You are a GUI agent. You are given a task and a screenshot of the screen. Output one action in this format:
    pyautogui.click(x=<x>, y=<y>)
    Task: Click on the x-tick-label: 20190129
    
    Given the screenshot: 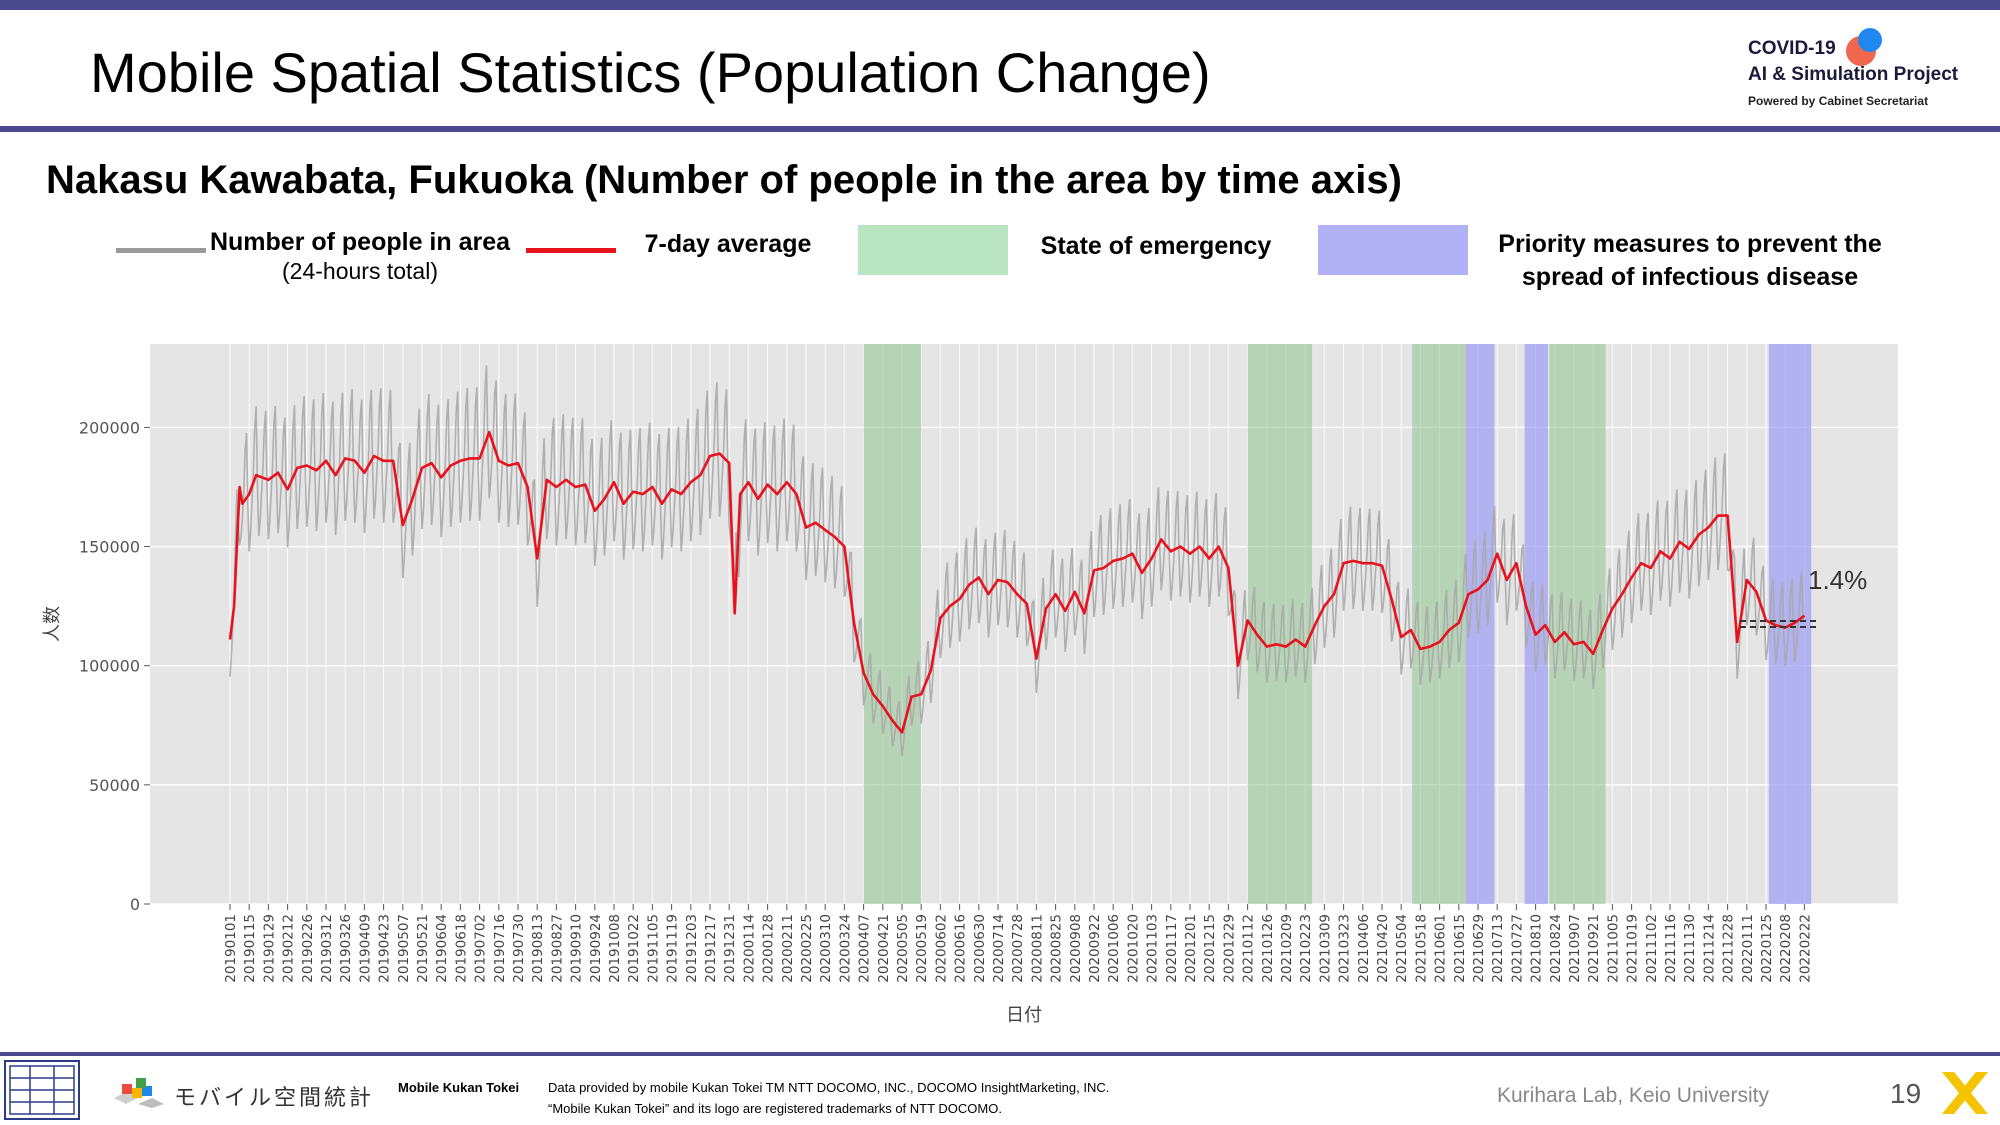 What is the action you would take?
    pyautogui.click(x=269, y=948)
    